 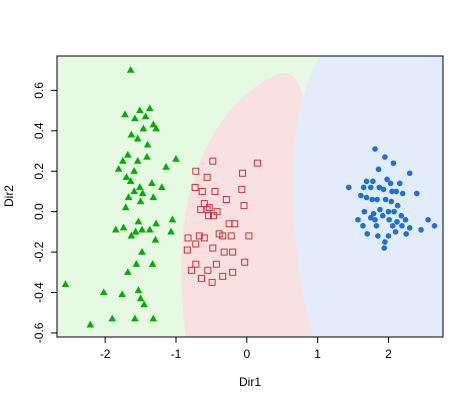 I want to click on x-axis: -2 -1 0 1 2, so click(x=246, y=348).